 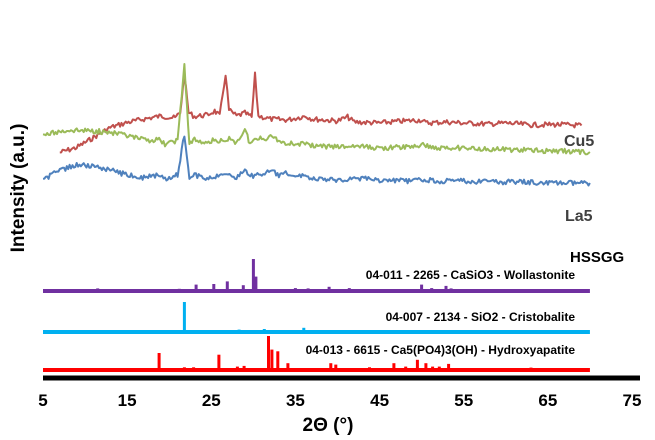 I want to click on series-label-hssgg: HSSGG, so click(x=597, y=257).